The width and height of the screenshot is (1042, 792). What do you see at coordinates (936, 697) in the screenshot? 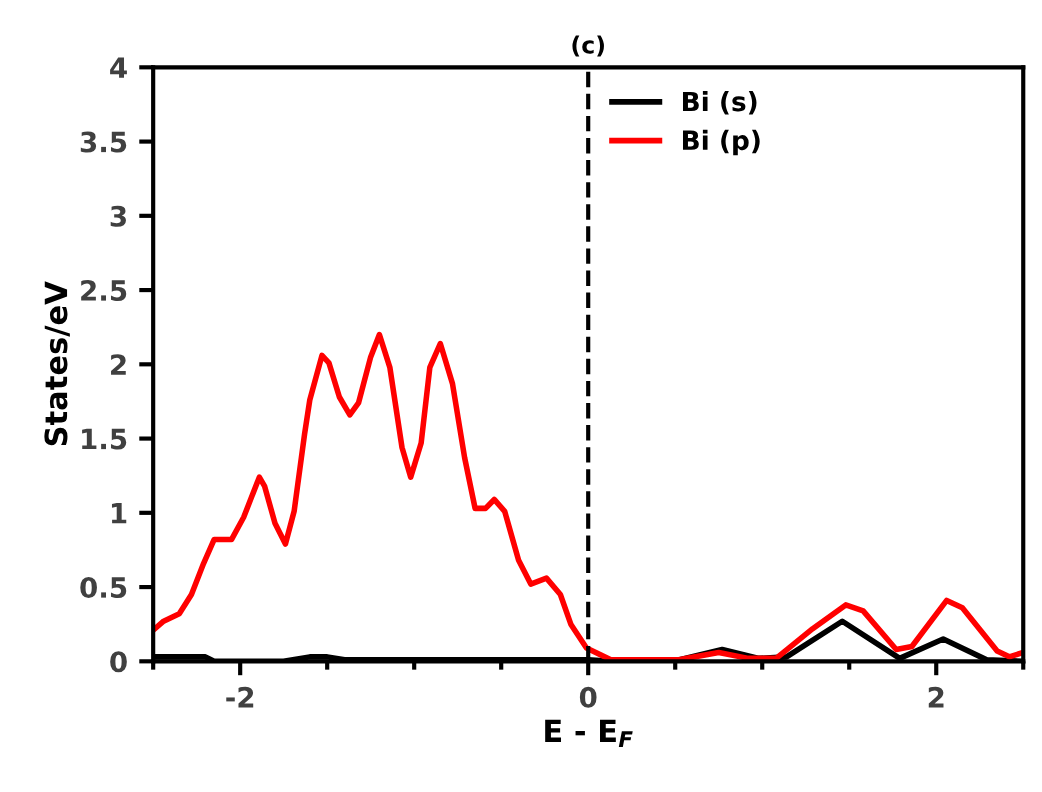
I see `x-tick-label: 2` at bounding box center [936, 697].